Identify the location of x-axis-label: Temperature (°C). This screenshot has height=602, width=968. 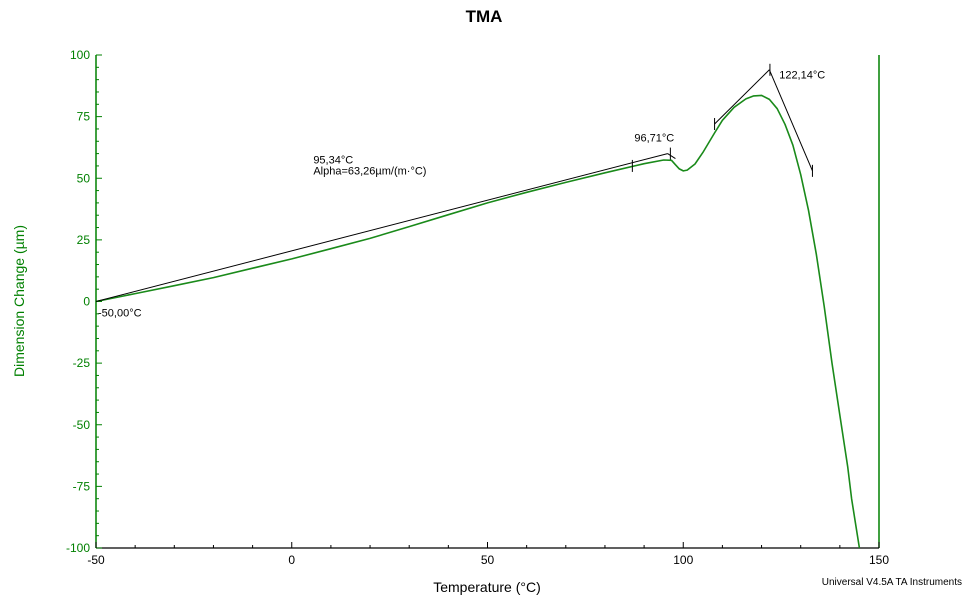
(487, 587).